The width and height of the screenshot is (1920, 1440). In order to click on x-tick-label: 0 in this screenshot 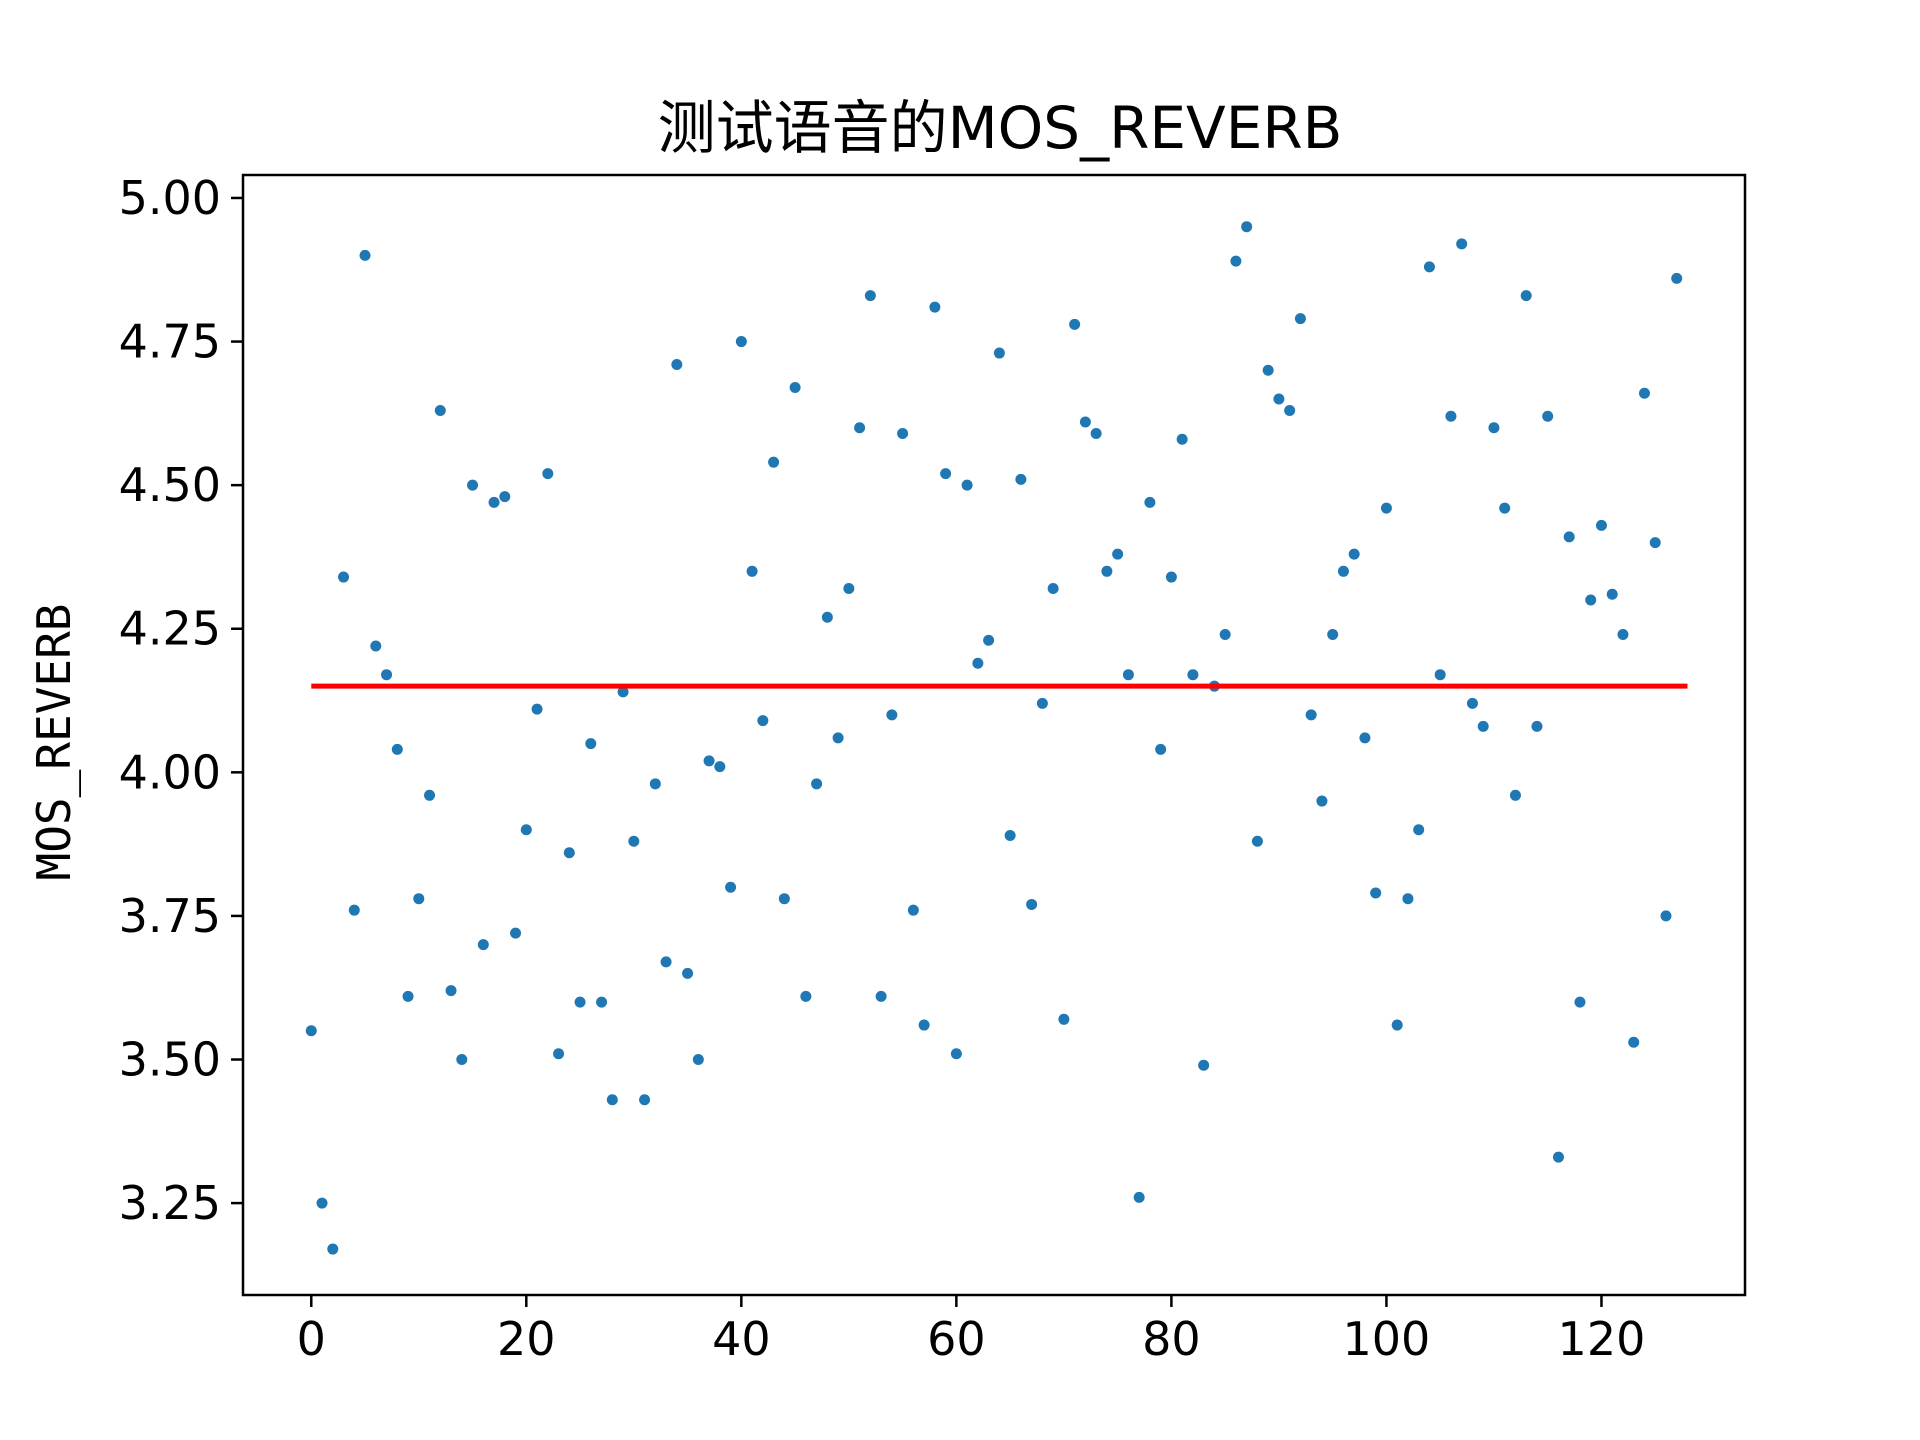, I will do `click(311, 1339)`.